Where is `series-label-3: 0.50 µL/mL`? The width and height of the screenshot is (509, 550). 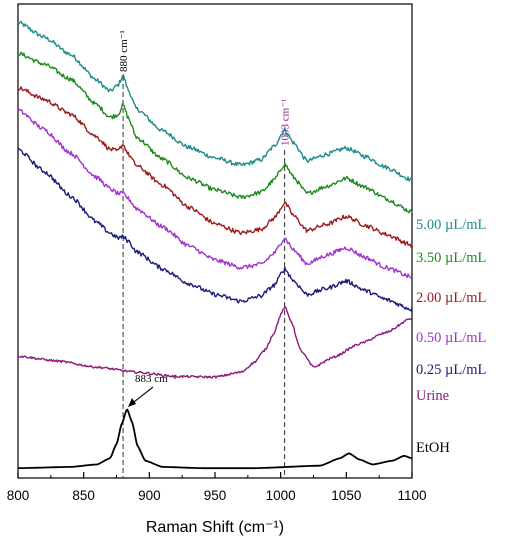
series-label-3: 0.50 µL/mL is located at coordinates (451, 338).